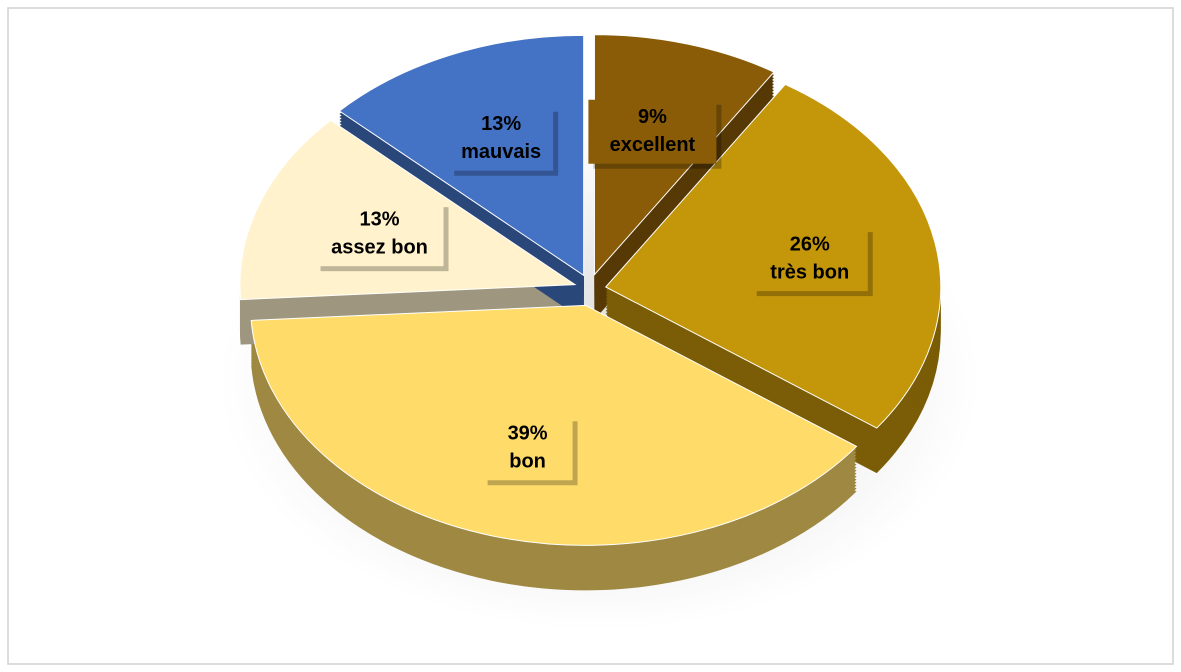 This screenshot has width=1181, height=672. What do you see at coordinates (653, 145) in the screenshot?
I see `category-label: excellent` at bounding box center [653, 145].